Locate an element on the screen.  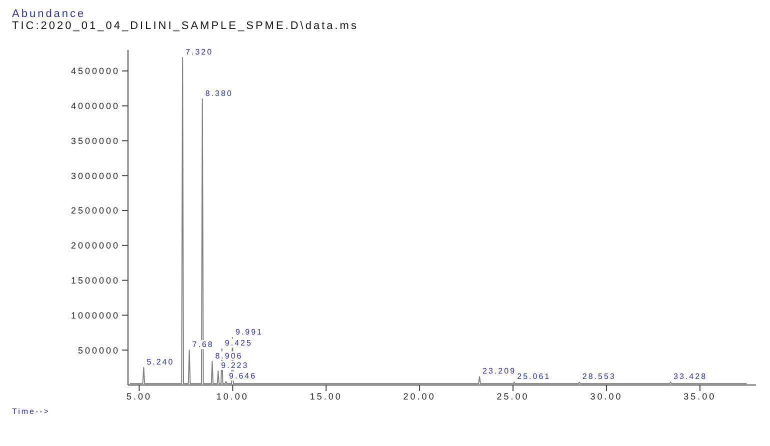
x-axis-title: Time--> is located at coordinates (31, 411).